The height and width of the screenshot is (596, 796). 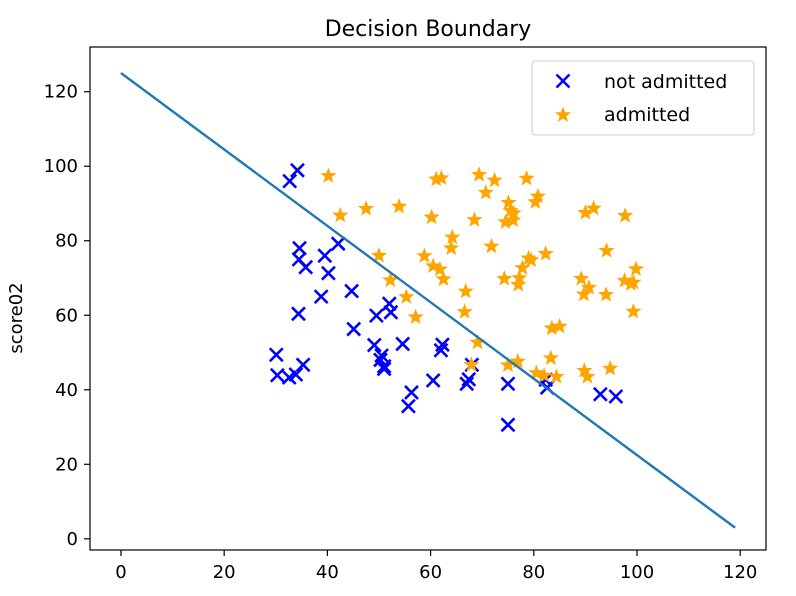 What do you see at coordinates (665, 82) in the screenshot?
I see `legend-label-not-admitted: not admitted` at bounding box center [665, 82].